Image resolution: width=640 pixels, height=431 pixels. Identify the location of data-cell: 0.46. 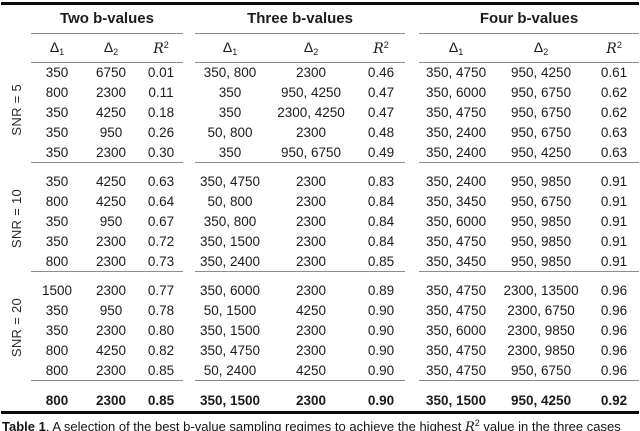
(381, 73).